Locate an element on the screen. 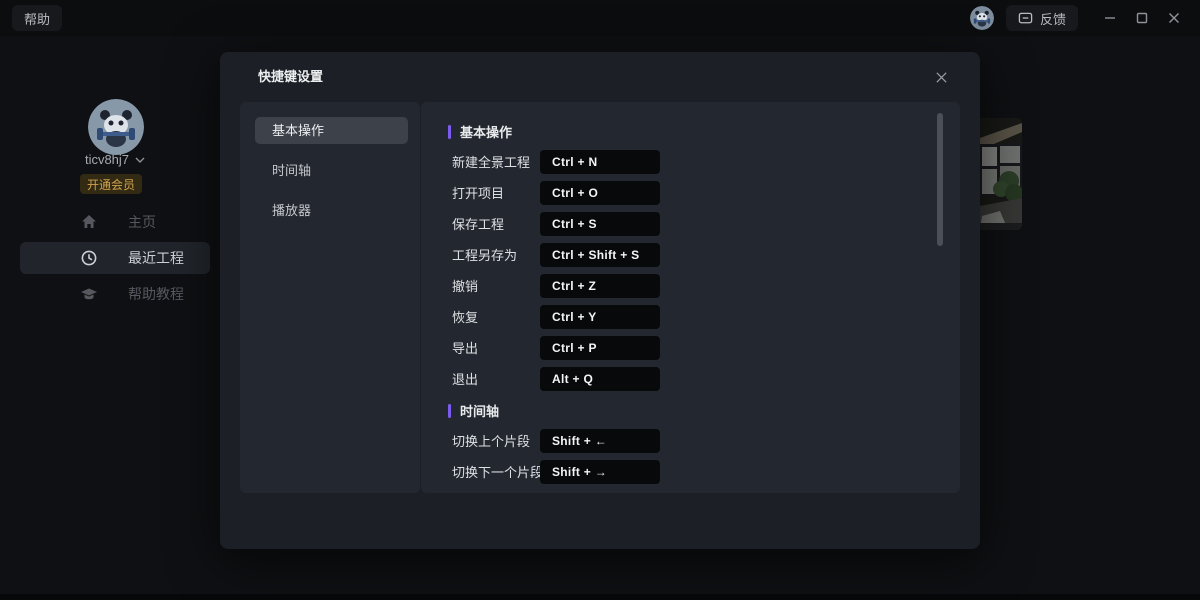 This screenshot has width=1200, height=600. recent-project-thumbnail is located at coordinates (1001, 174).